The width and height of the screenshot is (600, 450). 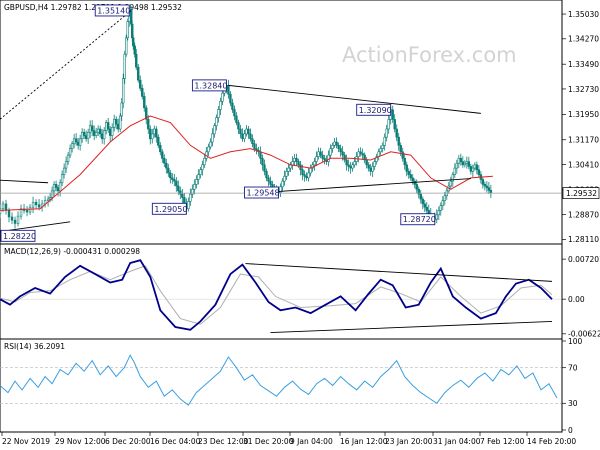 What do you see at coordinates (419, 219) in the screenshot?
I see `price-label: 1.28720` at bounding box center [419, 219].